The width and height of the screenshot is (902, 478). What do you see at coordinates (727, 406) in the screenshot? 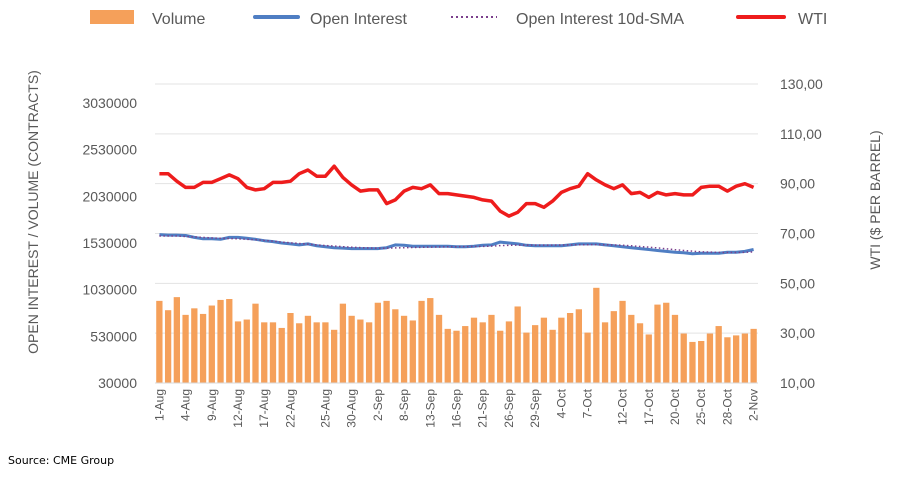
I see `x-tick-label: 28-Oct` at bounding box center [727, 406].